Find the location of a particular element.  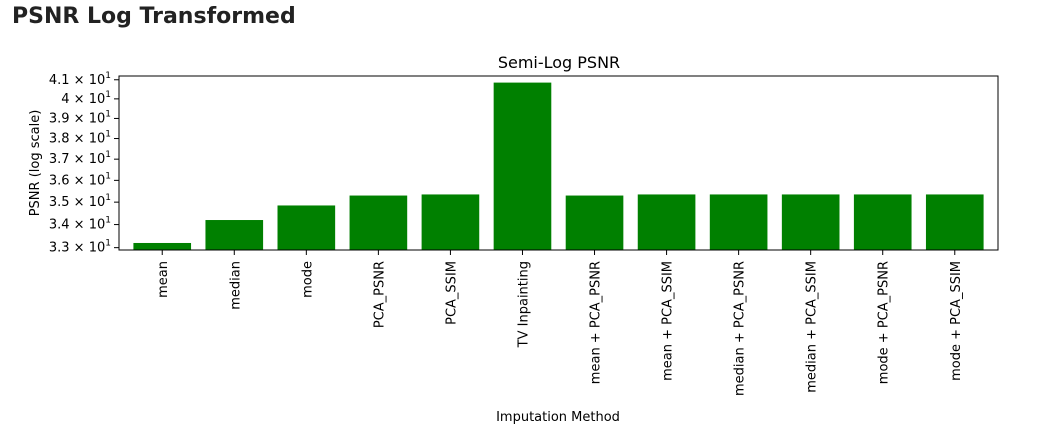

y-tick-label: 3.9 × 10¹ is located at coordinates (80, 117).